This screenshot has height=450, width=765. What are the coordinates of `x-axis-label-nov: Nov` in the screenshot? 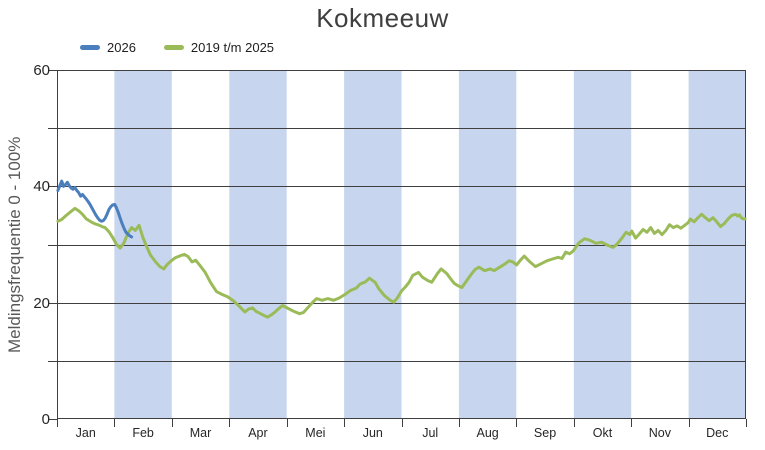 It's located at (659, 433).